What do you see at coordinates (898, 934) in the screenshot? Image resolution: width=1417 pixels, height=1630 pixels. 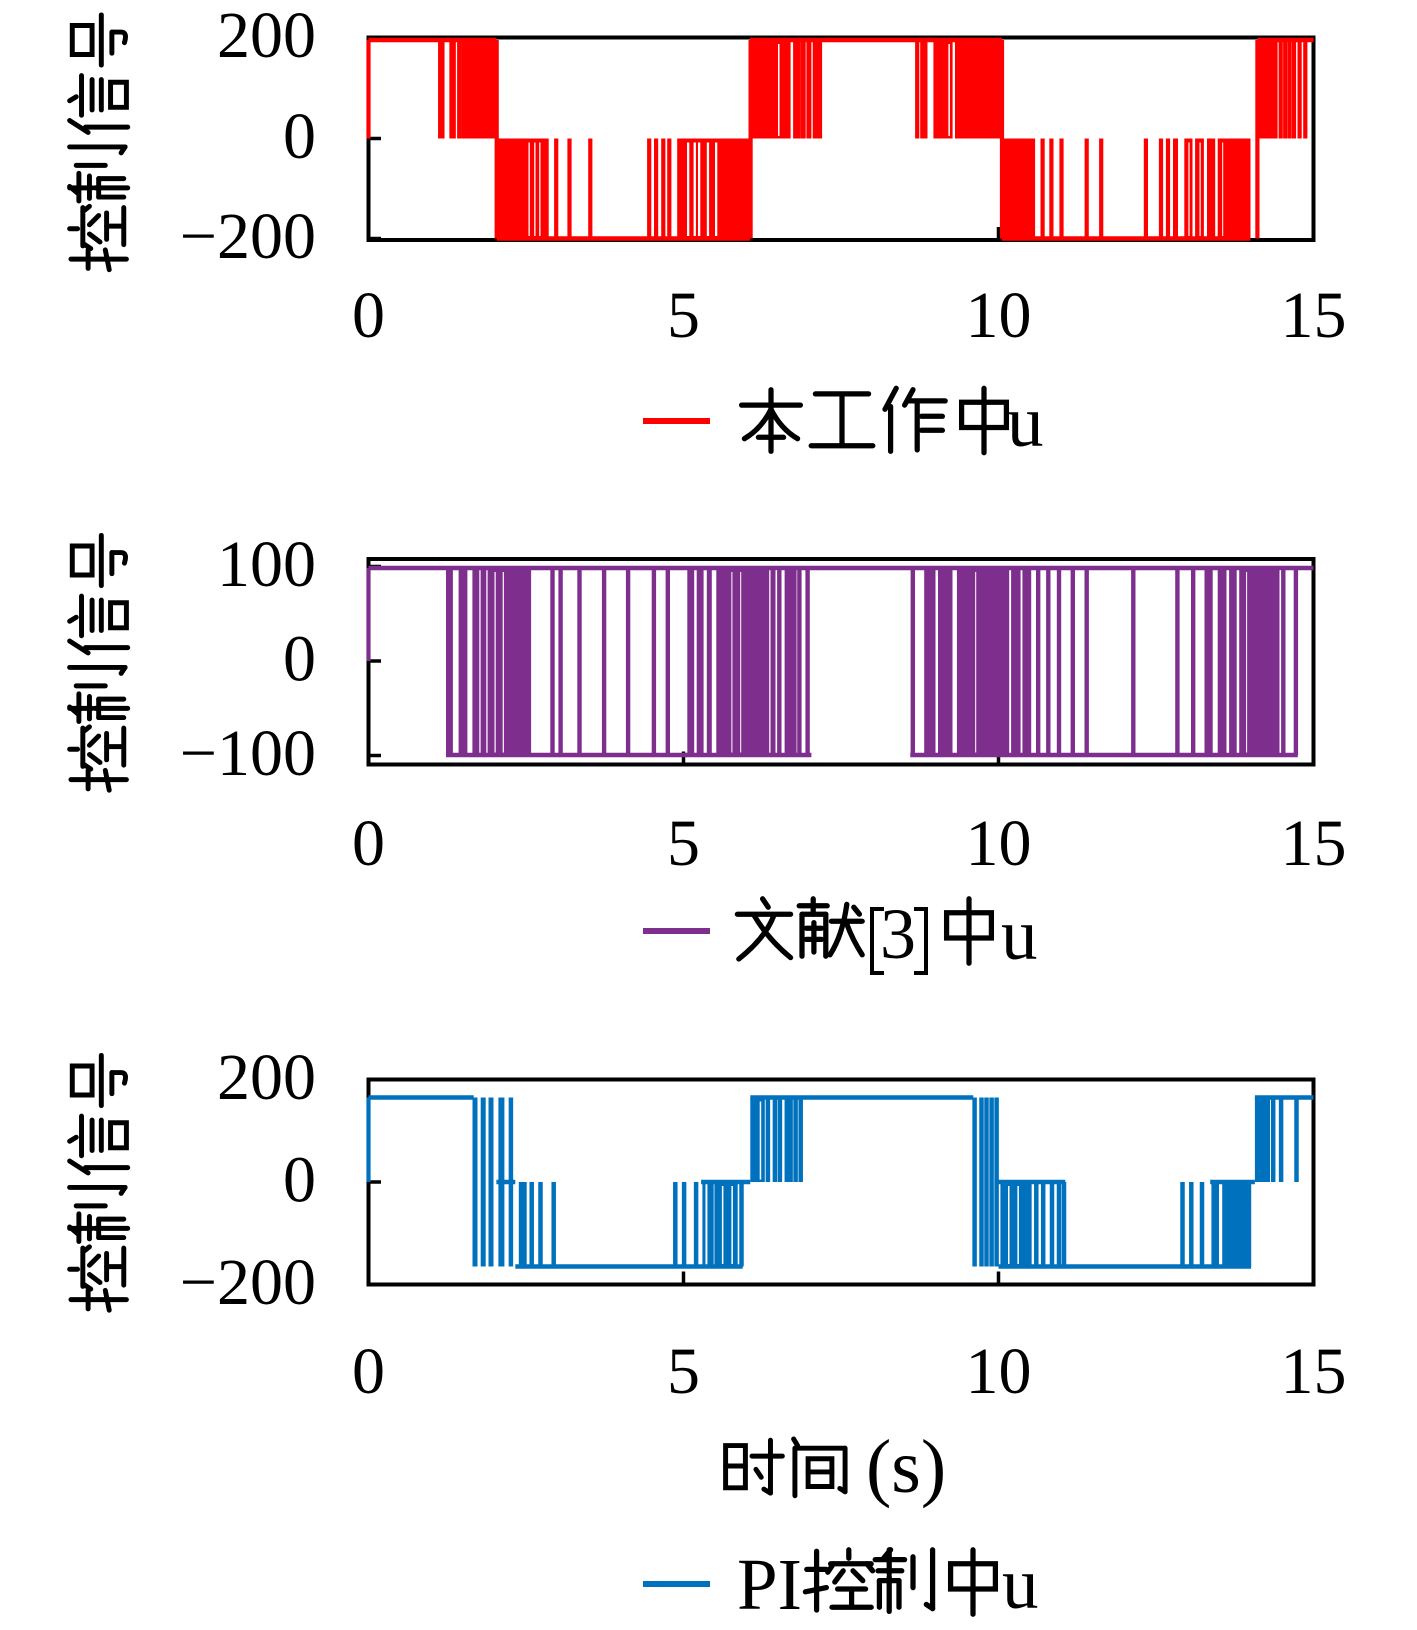 I see `svg-text: 3` at bounding box center [898, 934].